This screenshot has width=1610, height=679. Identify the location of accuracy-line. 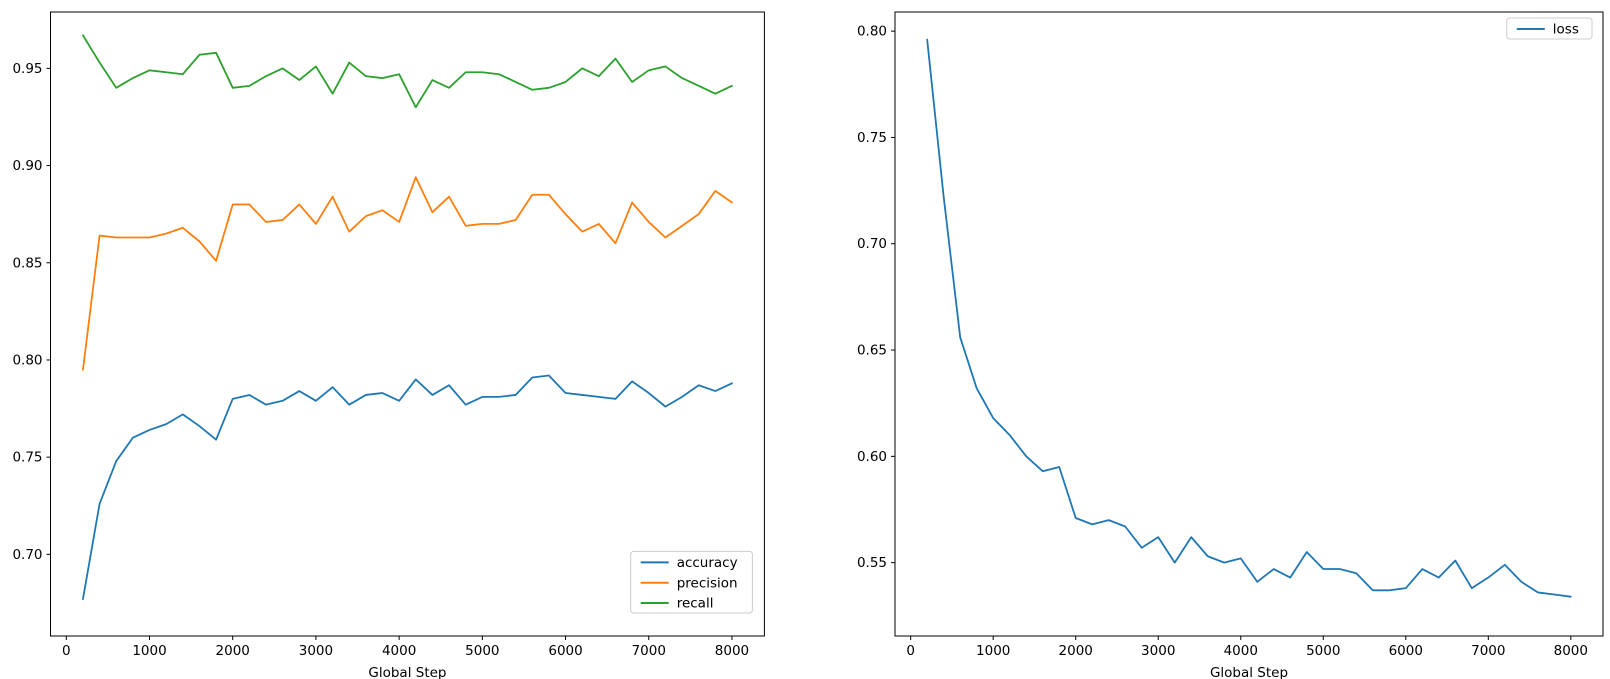
(407, 487).